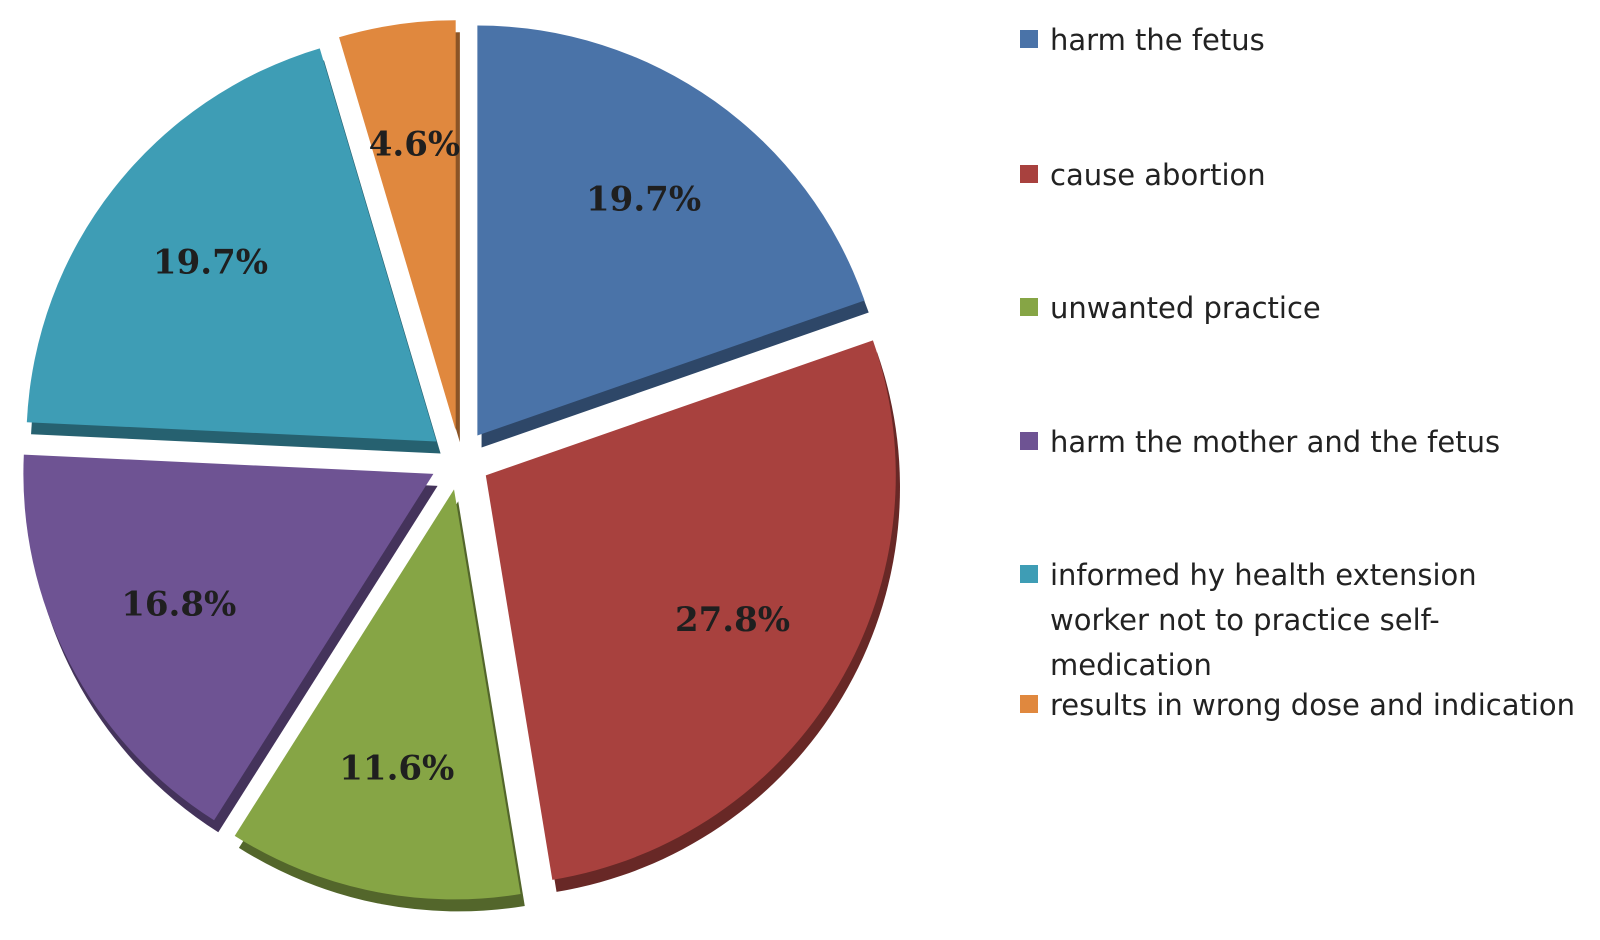 The image size is (1600, 940). Describe the element at coordinates (732, 620) in the screenshot. I see `data-label-cause-abortion: 27.8%` at that location.